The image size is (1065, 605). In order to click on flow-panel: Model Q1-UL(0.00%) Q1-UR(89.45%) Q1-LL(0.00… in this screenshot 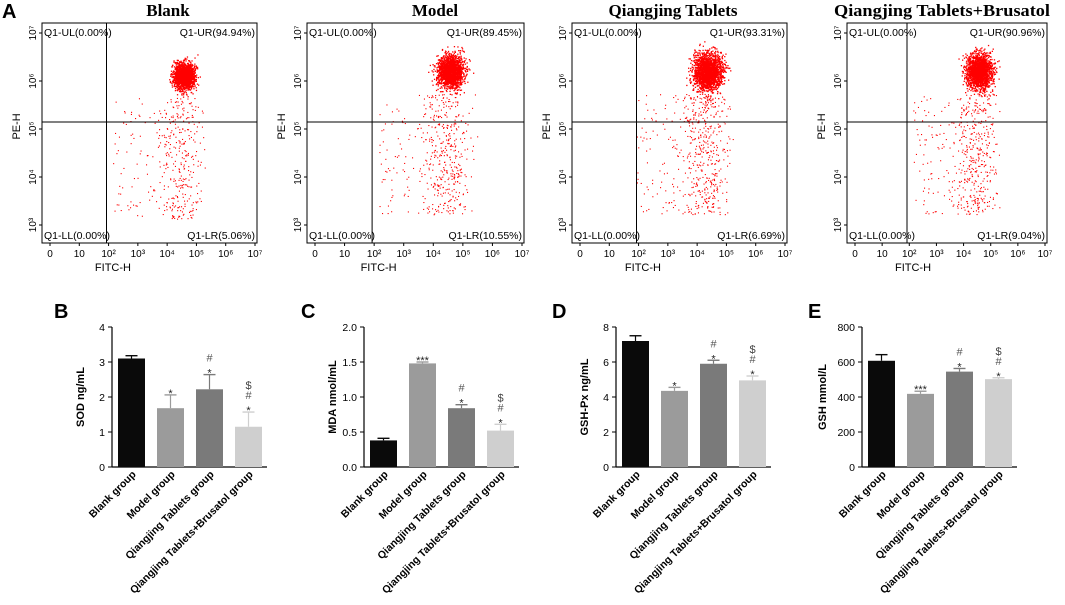, I will do `click(403, 137)`.